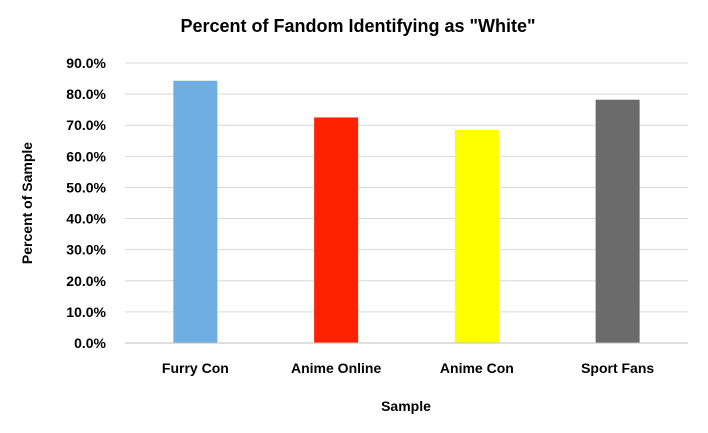  What do you see at coordinates (336, 230) in the screenshot?
I see `bar-anime-online` at bounding box center [336, 230].